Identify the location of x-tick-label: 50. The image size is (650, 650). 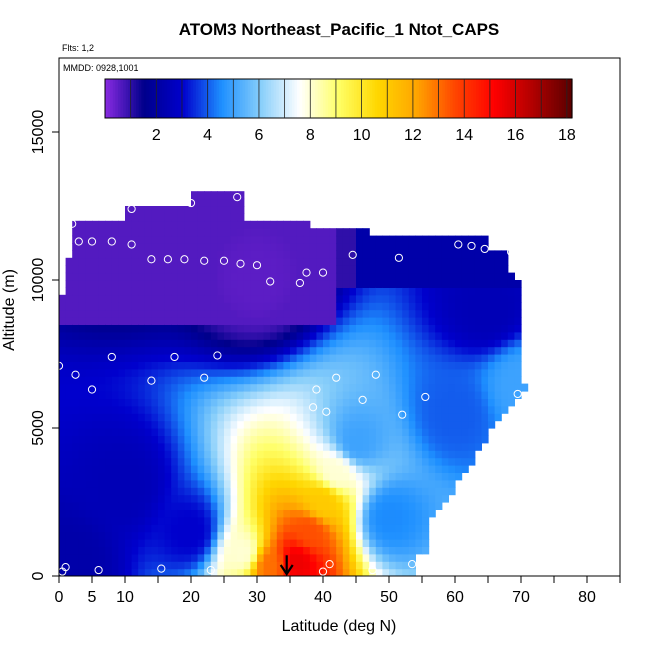
(389, 597).